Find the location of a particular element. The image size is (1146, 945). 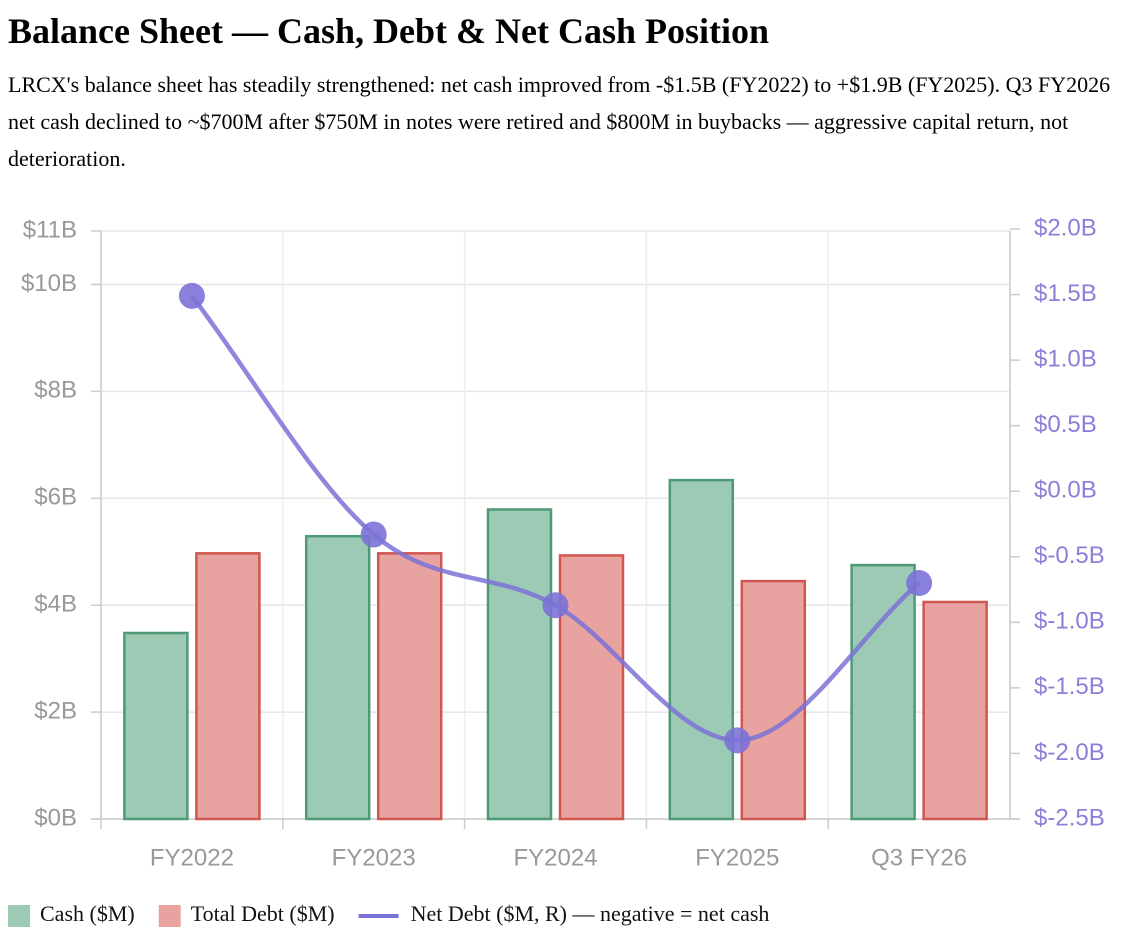

legend-label: Net Debt ($M, R) — negative = net cash is located at coordinates (590, 913).